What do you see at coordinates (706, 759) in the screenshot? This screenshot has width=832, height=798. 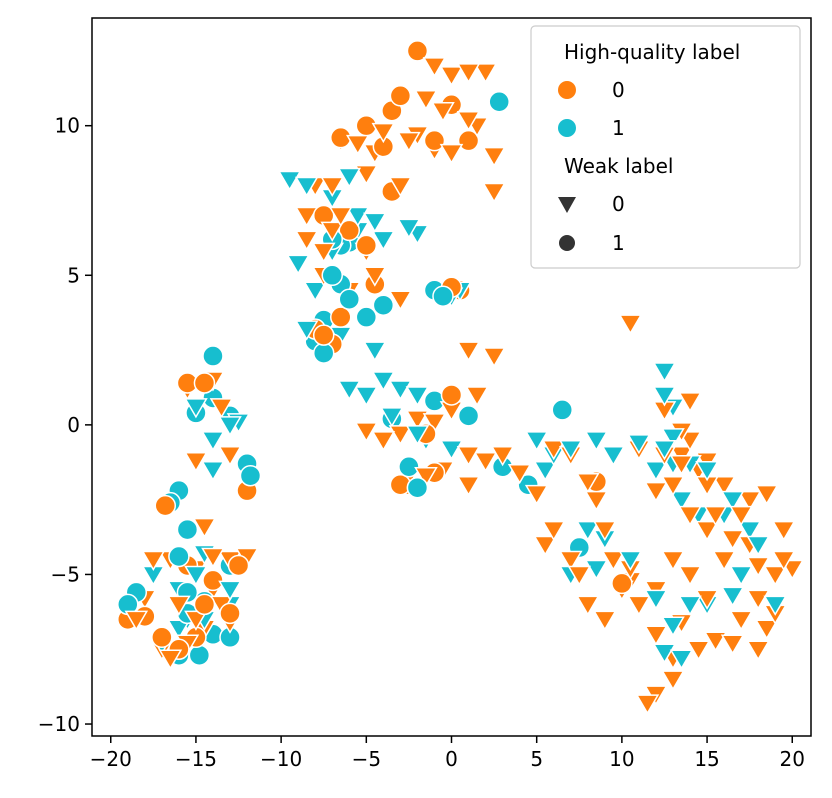 I see `x-tick-label: 15` at bounding box center [706, 759].